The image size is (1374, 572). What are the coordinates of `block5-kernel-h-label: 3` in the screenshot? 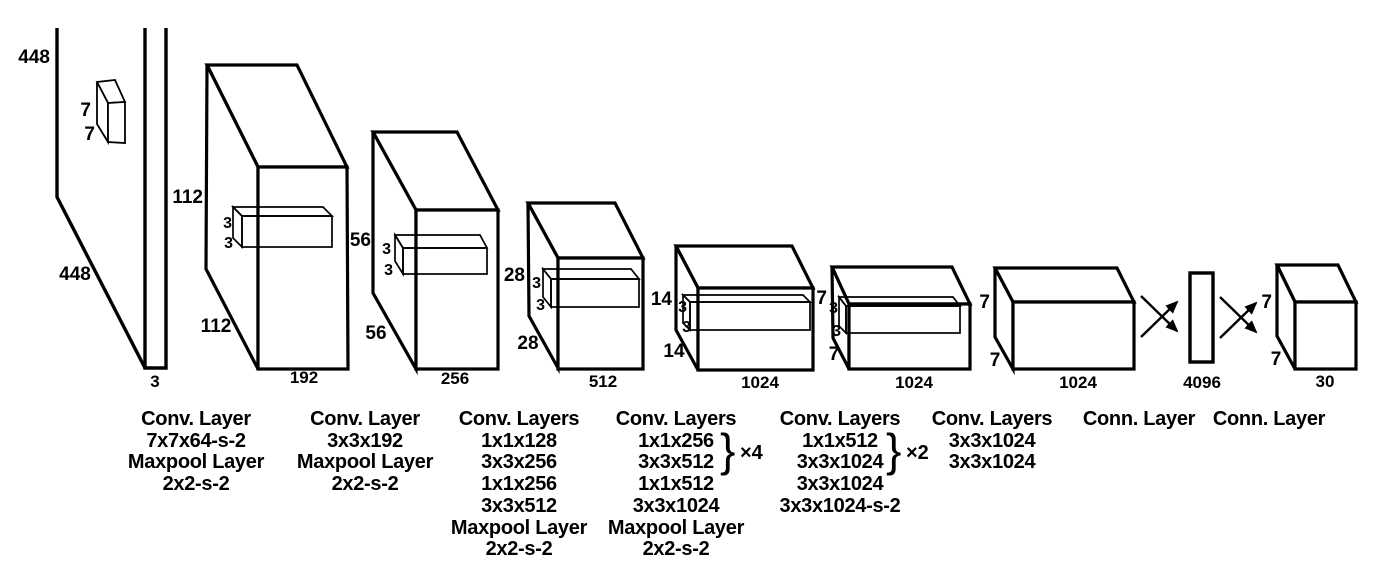 It's located at (833, 308).